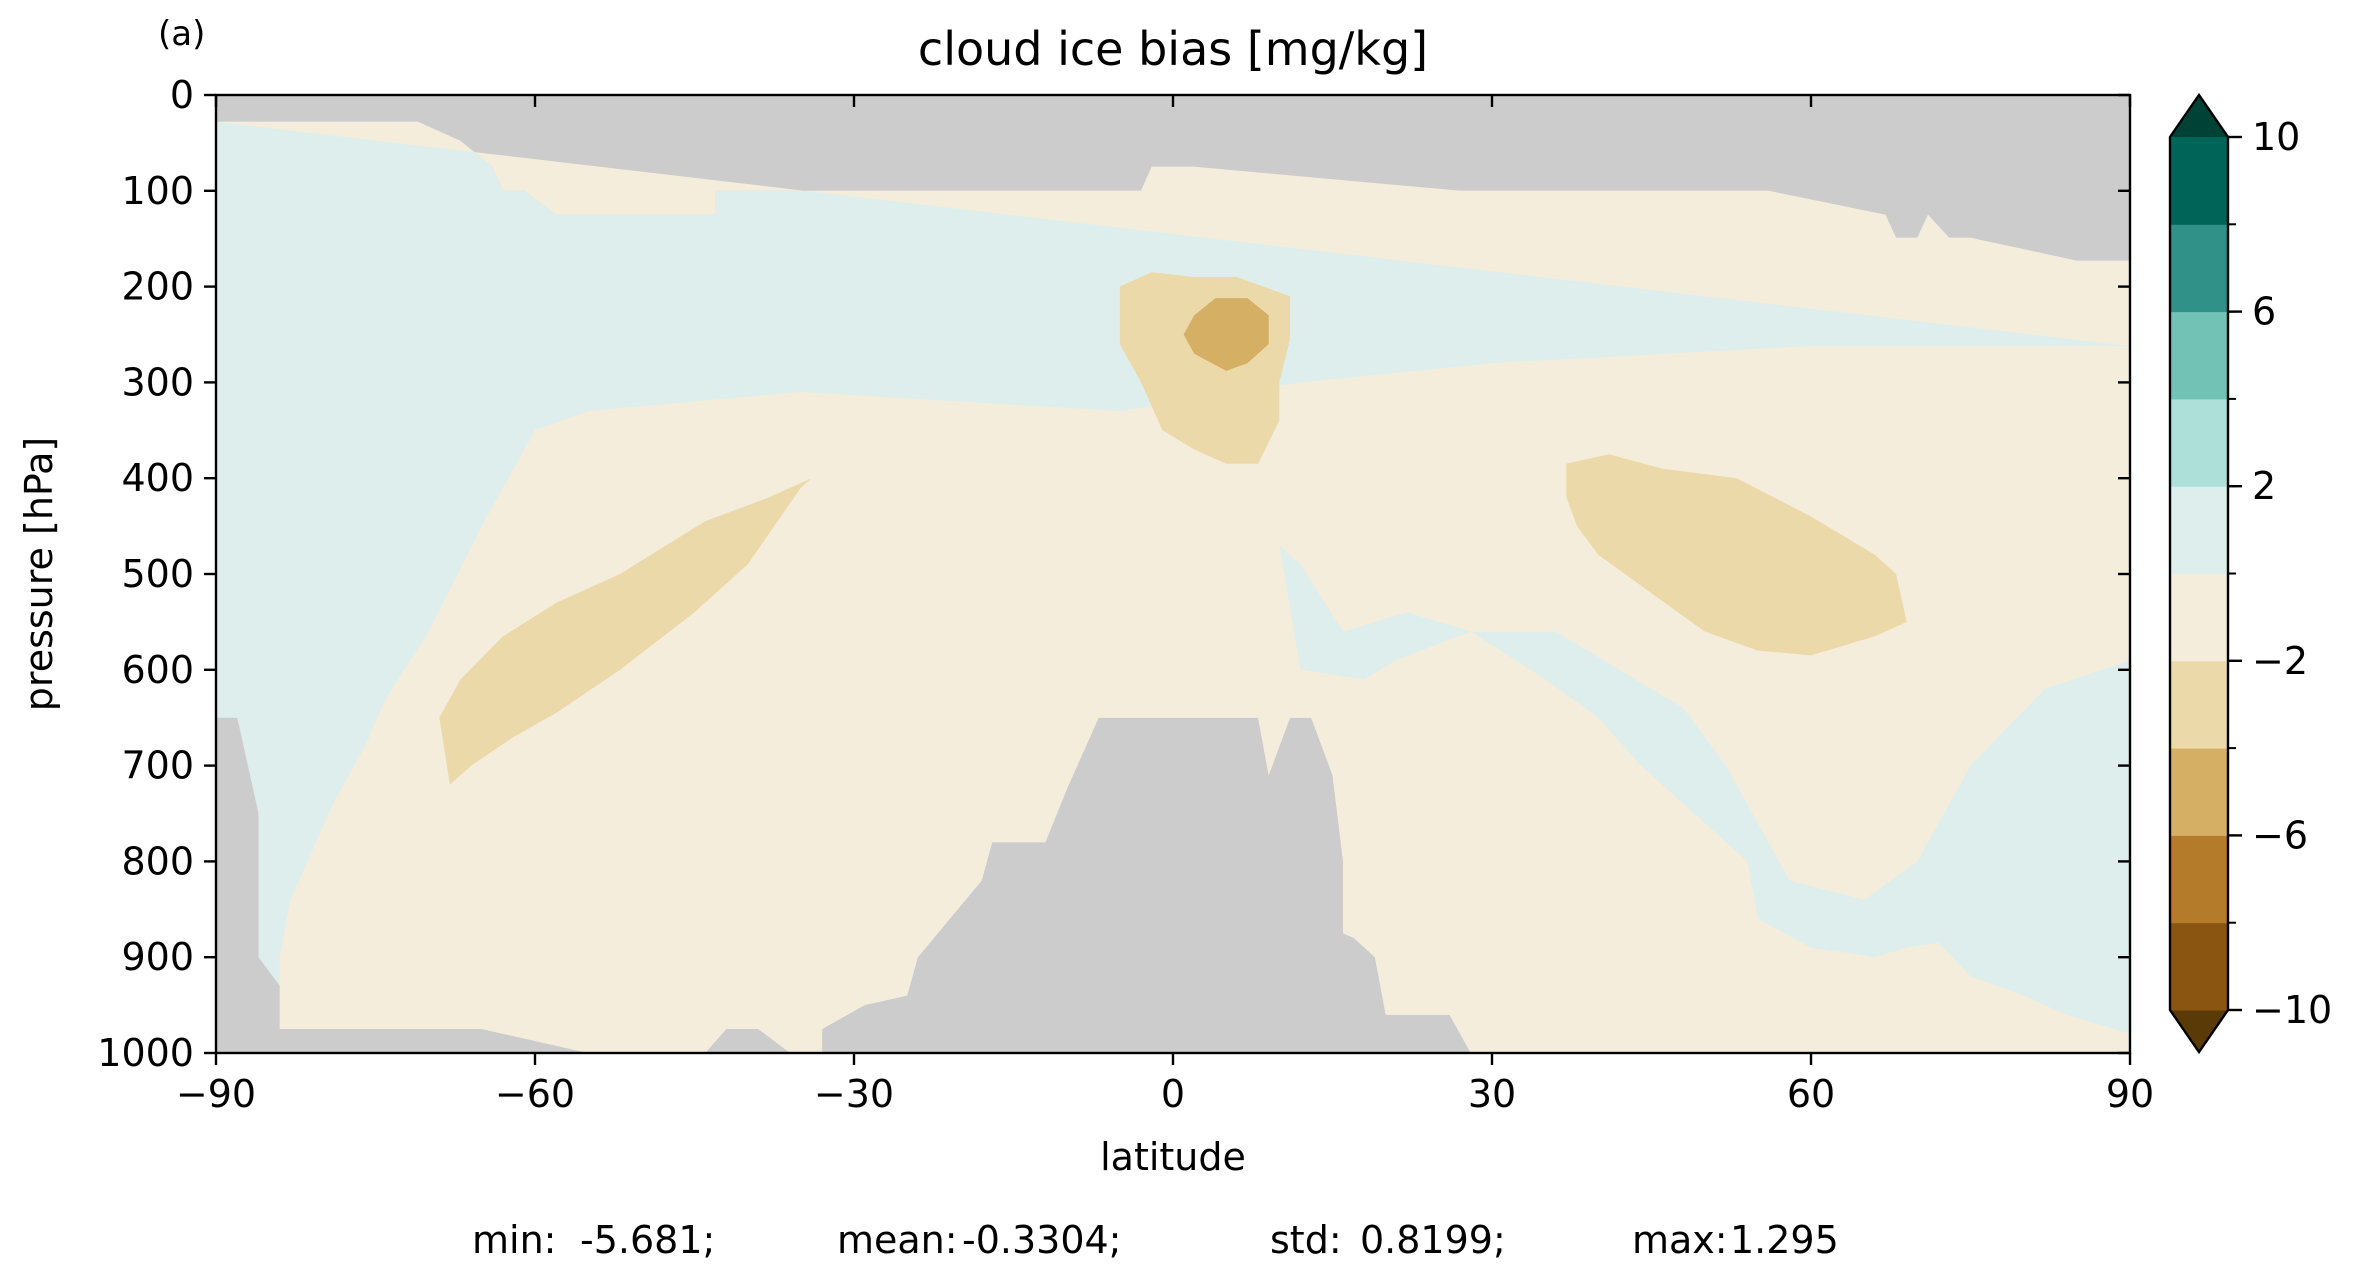 The image size is (2362, 1267). Describe the element at coordinates (1306, 1240) in the screenshot. I see `stat-std-label: std:` at that location.